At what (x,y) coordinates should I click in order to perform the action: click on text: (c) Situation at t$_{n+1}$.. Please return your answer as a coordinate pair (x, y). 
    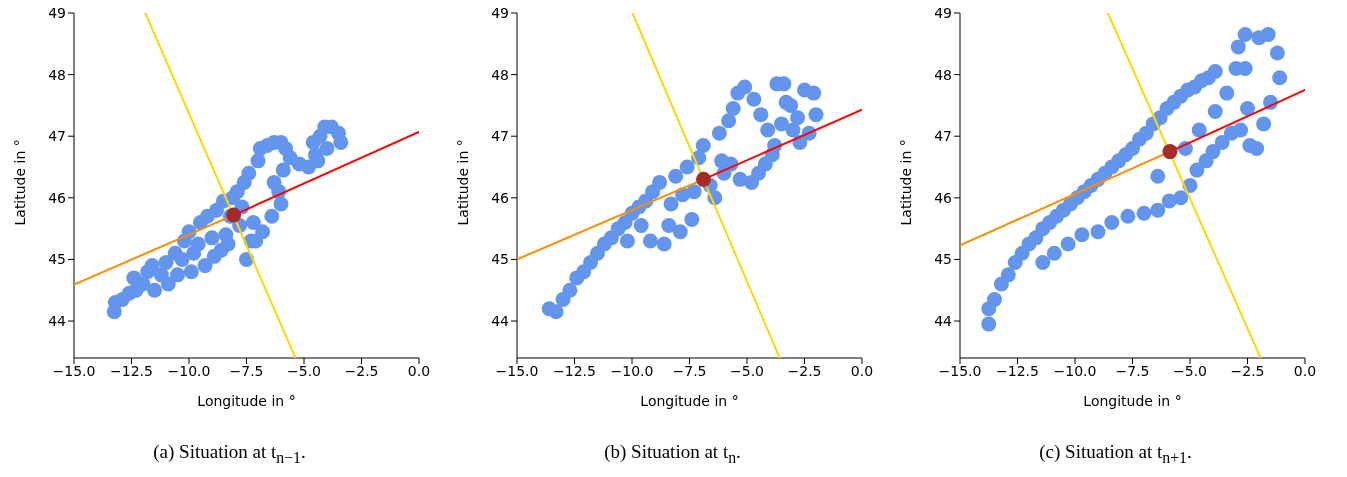
    Looking at the image, I should click on (1115, 454).